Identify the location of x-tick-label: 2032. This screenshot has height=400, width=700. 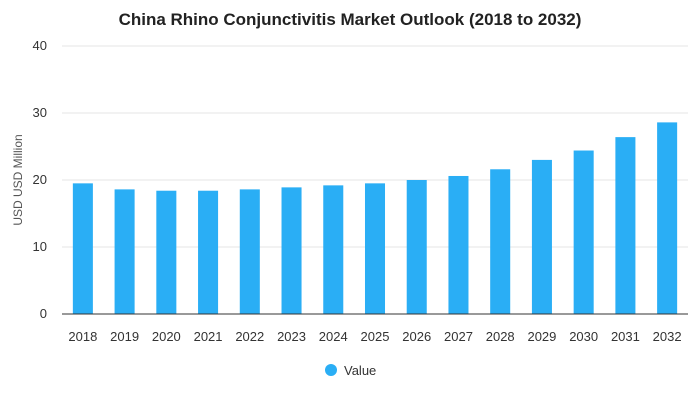
(667, 336).